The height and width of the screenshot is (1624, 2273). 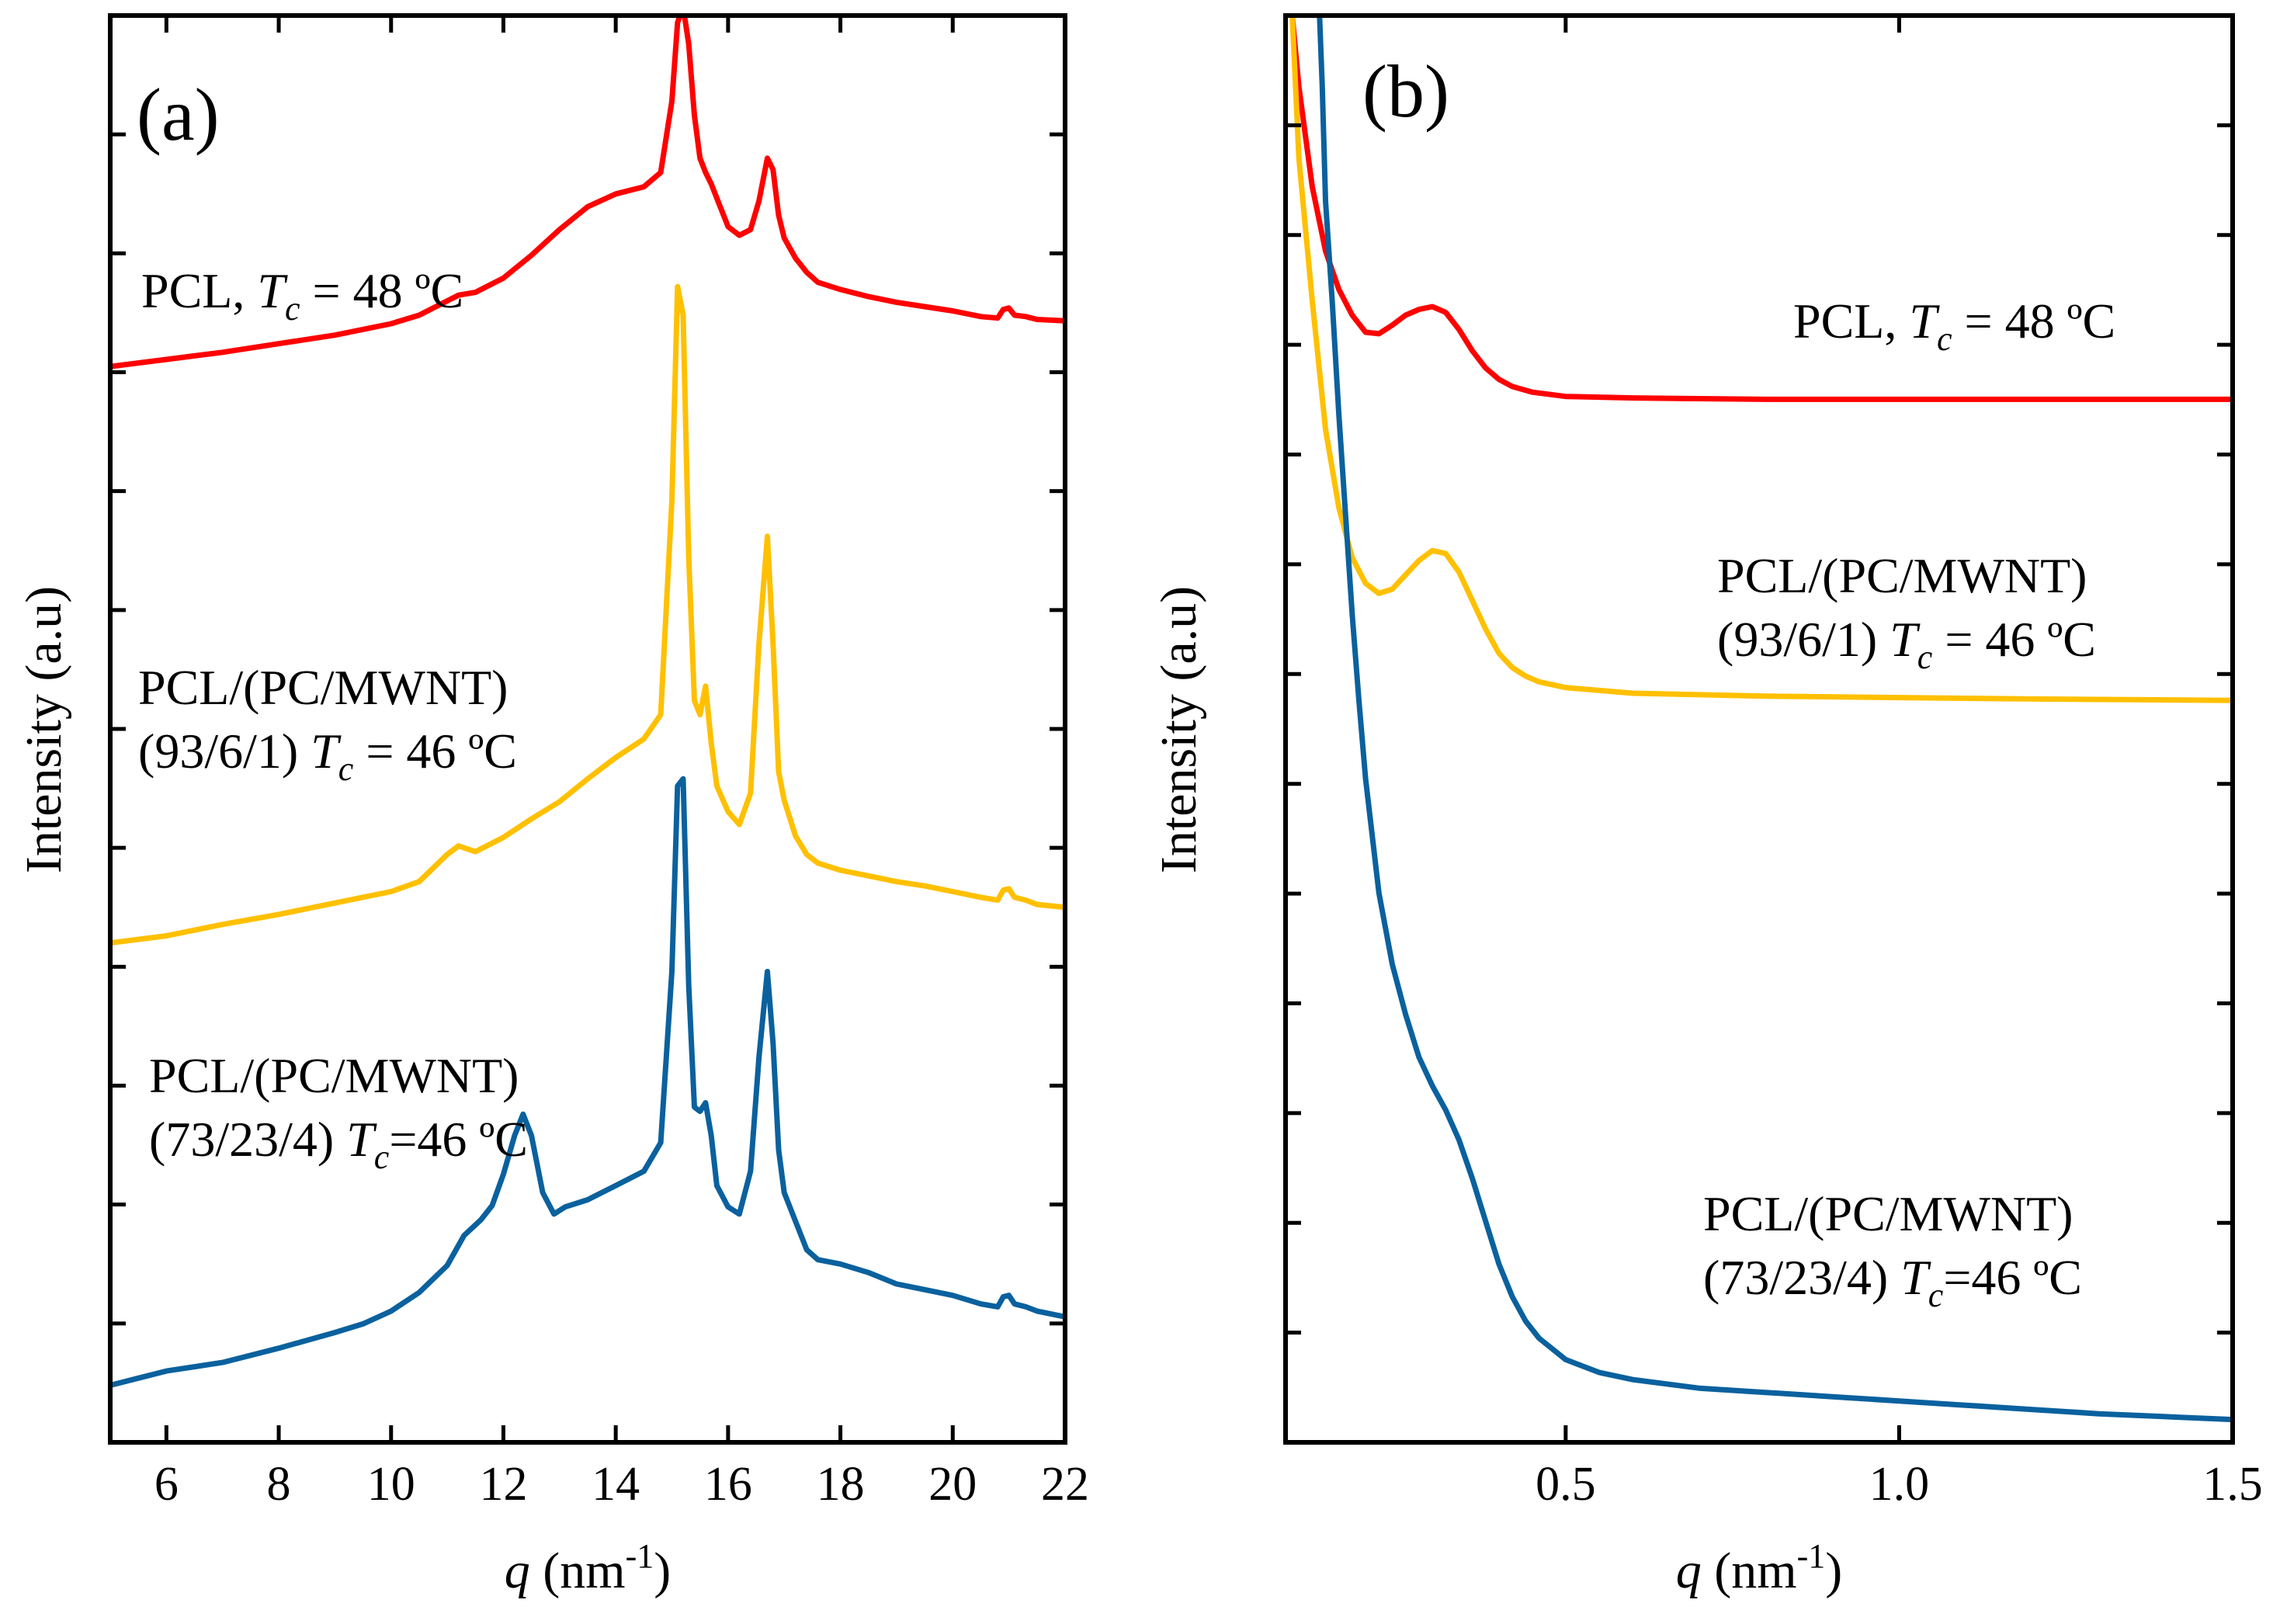 I want to click on series-label-b-3-line-1: PCL/(PC/MWNT), so click(x=1888, y=1213).